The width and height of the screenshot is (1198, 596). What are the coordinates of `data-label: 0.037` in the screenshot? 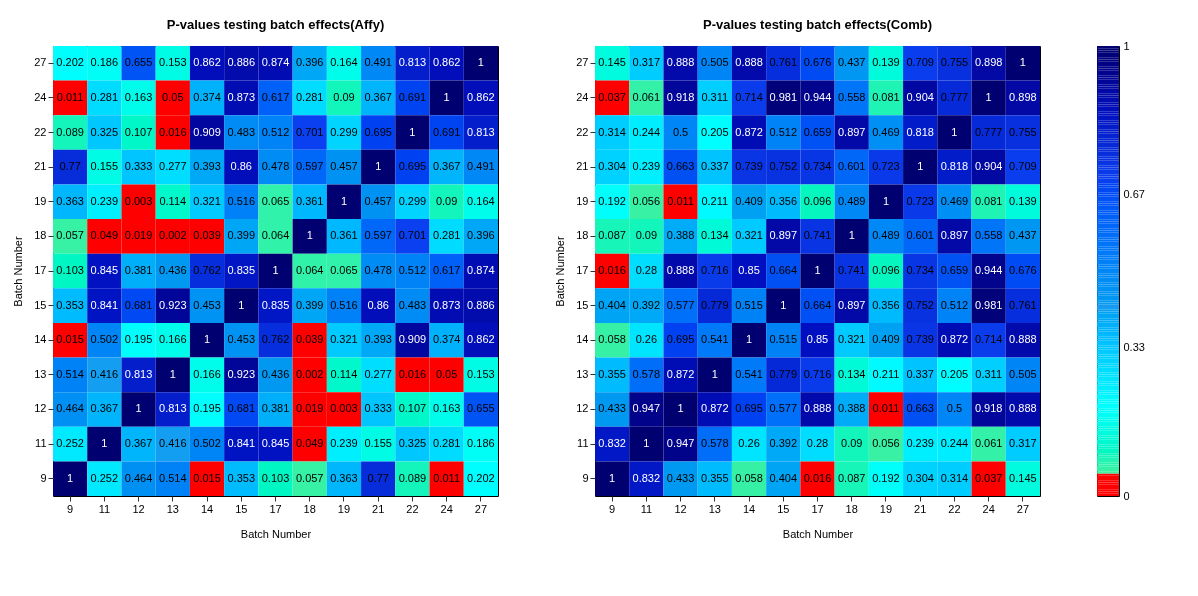 It's located at (612, 96).